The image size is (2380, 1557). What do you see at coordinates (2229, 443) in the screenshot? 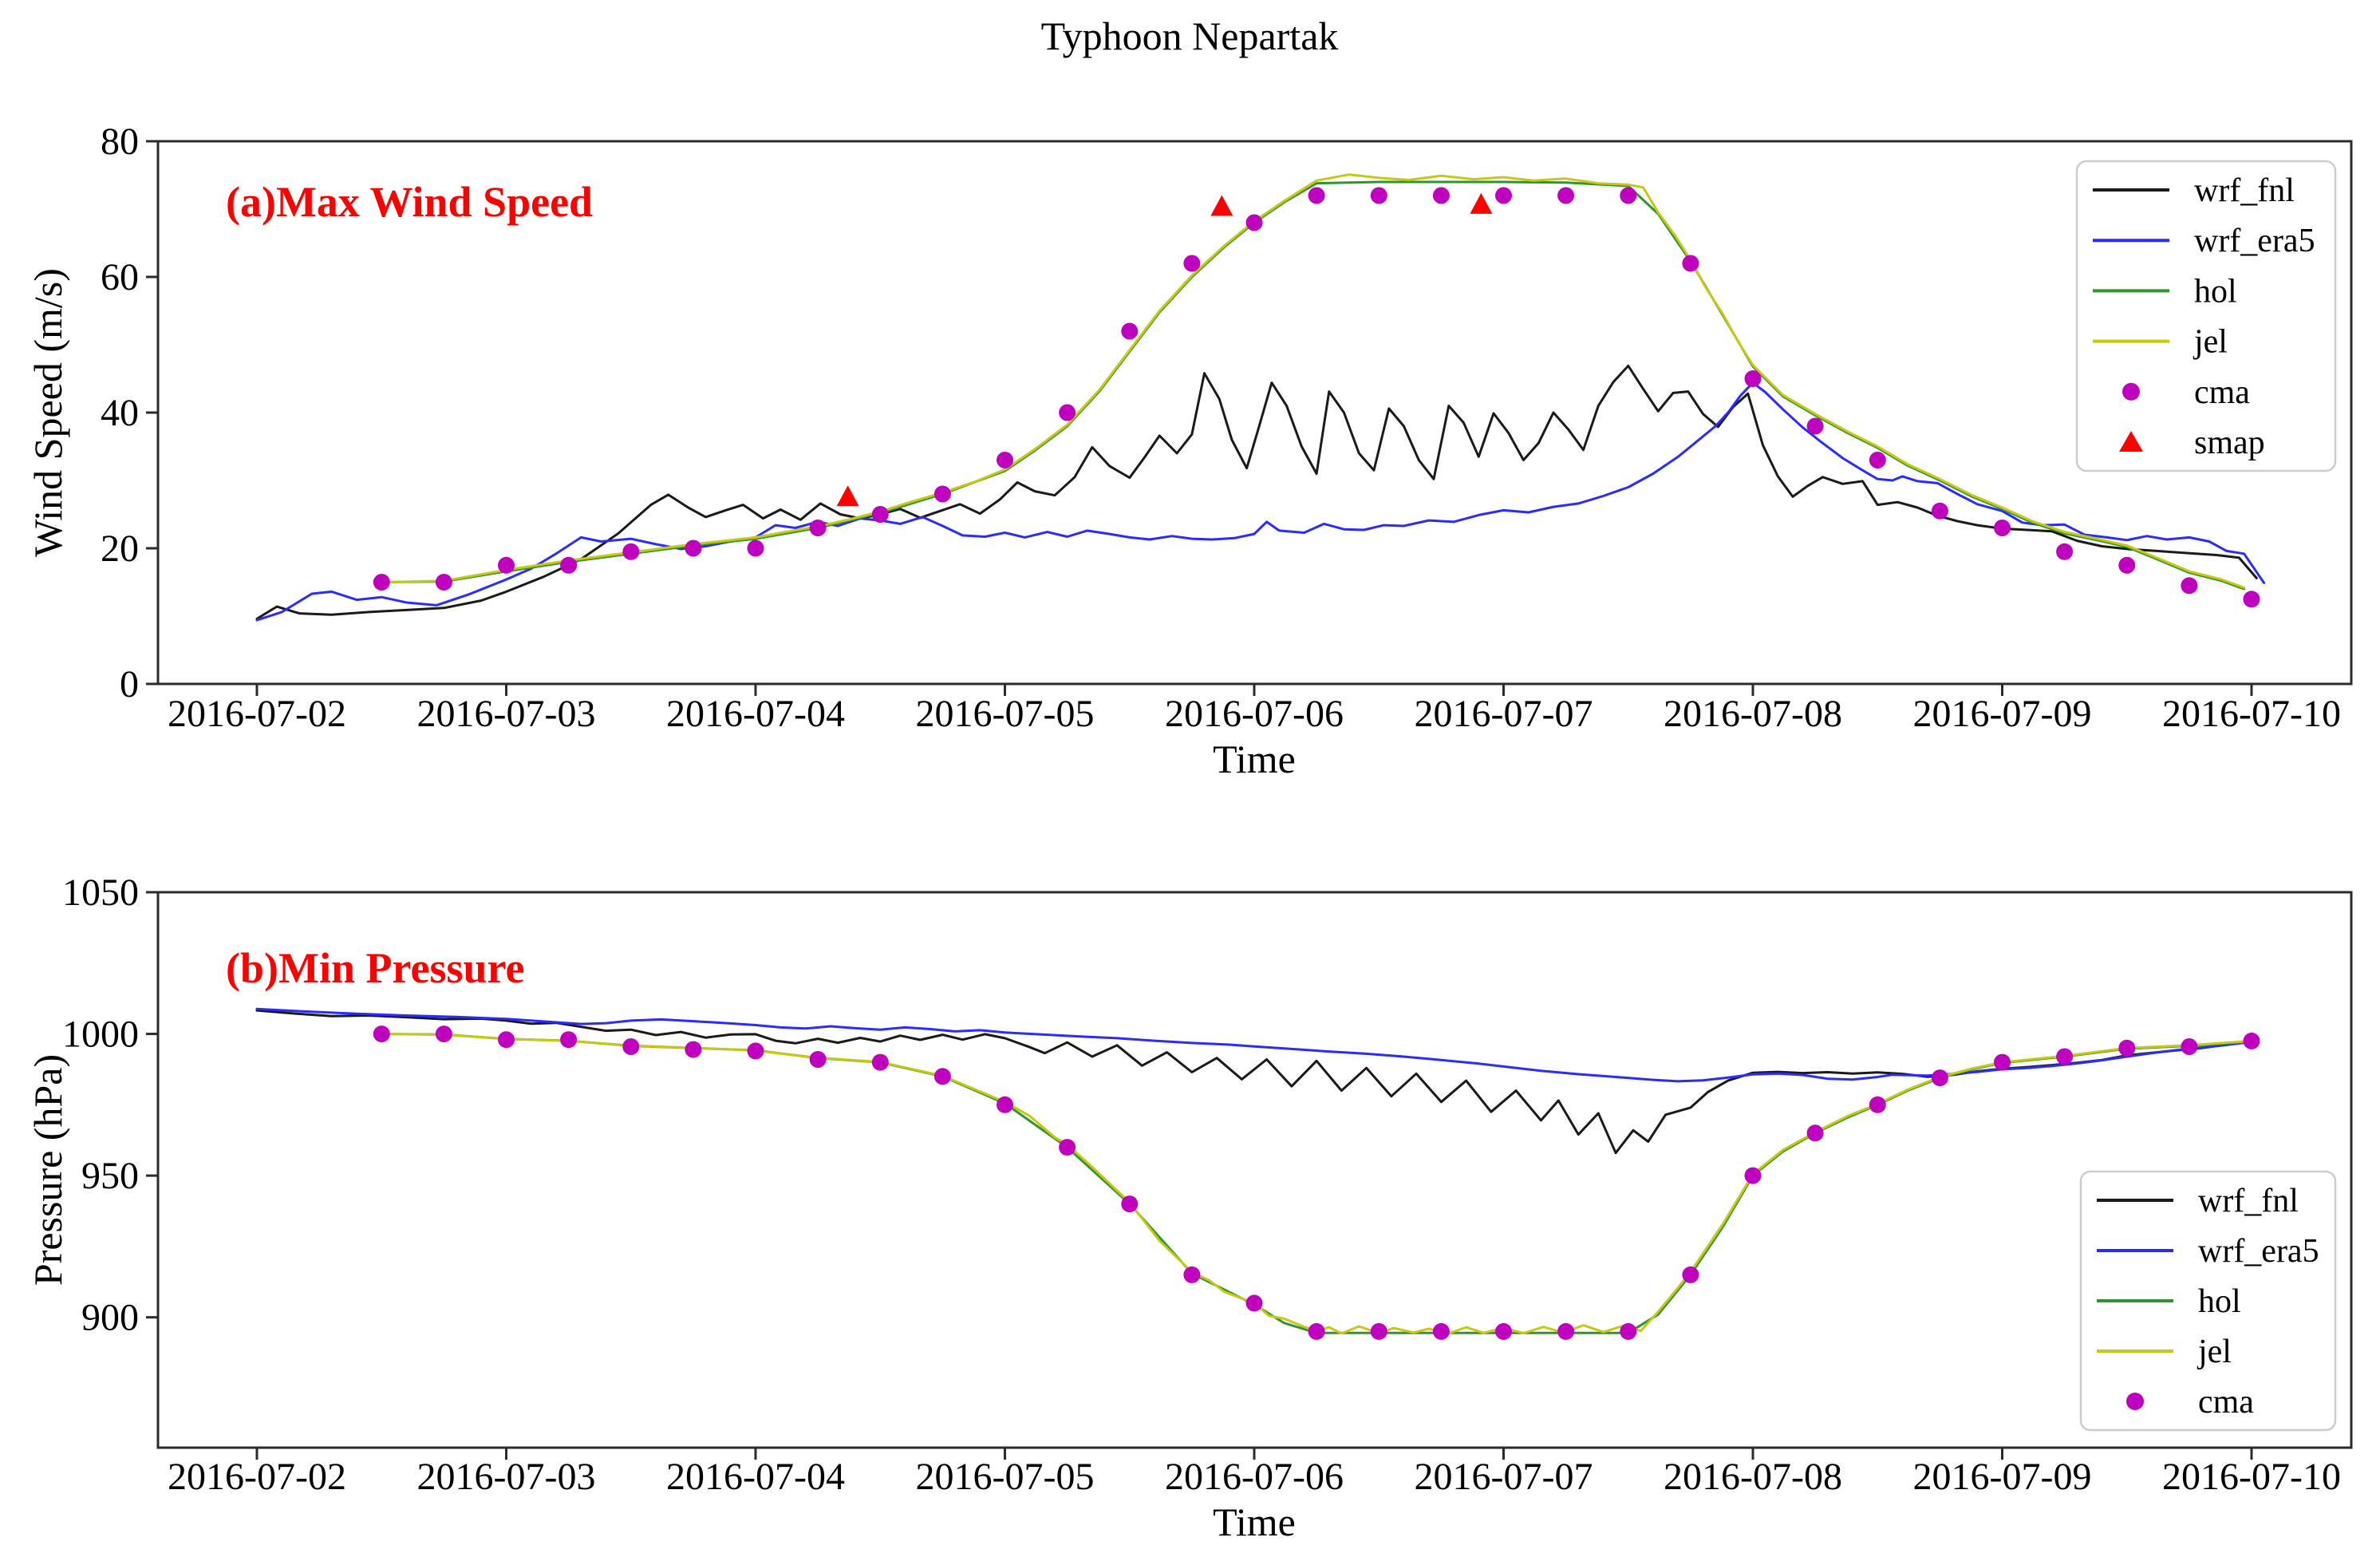
I see `legend-label: smap` at bounding box center [2229, 443].